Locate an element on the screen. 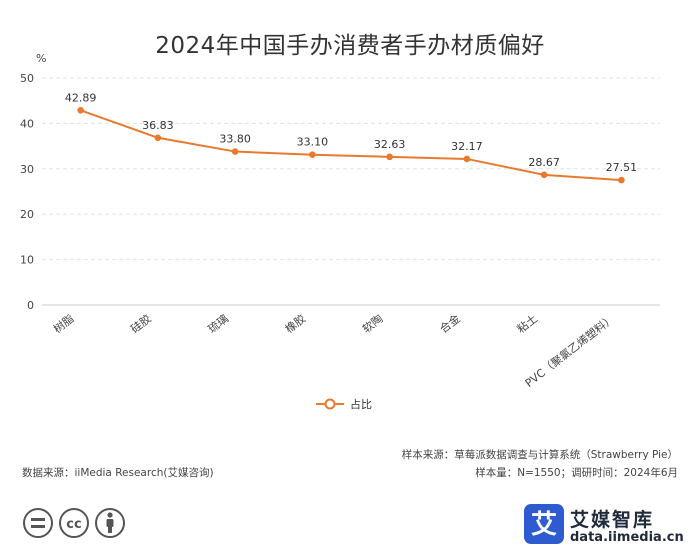  sample-size-note: 样本量：N=1550；调研时间：2024年6月 is located at coordinates (576, 473).